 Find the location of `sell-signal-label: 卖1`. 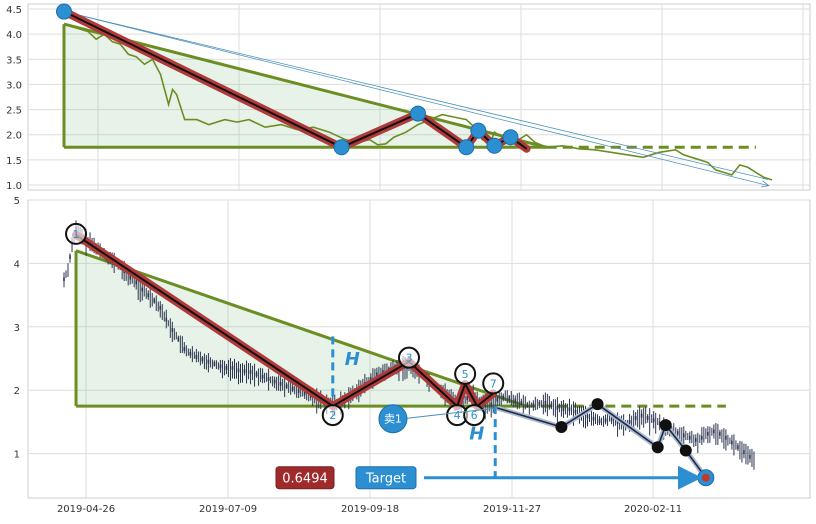

sell-signal-label: 卖1 is located at coordinates (393, 419).